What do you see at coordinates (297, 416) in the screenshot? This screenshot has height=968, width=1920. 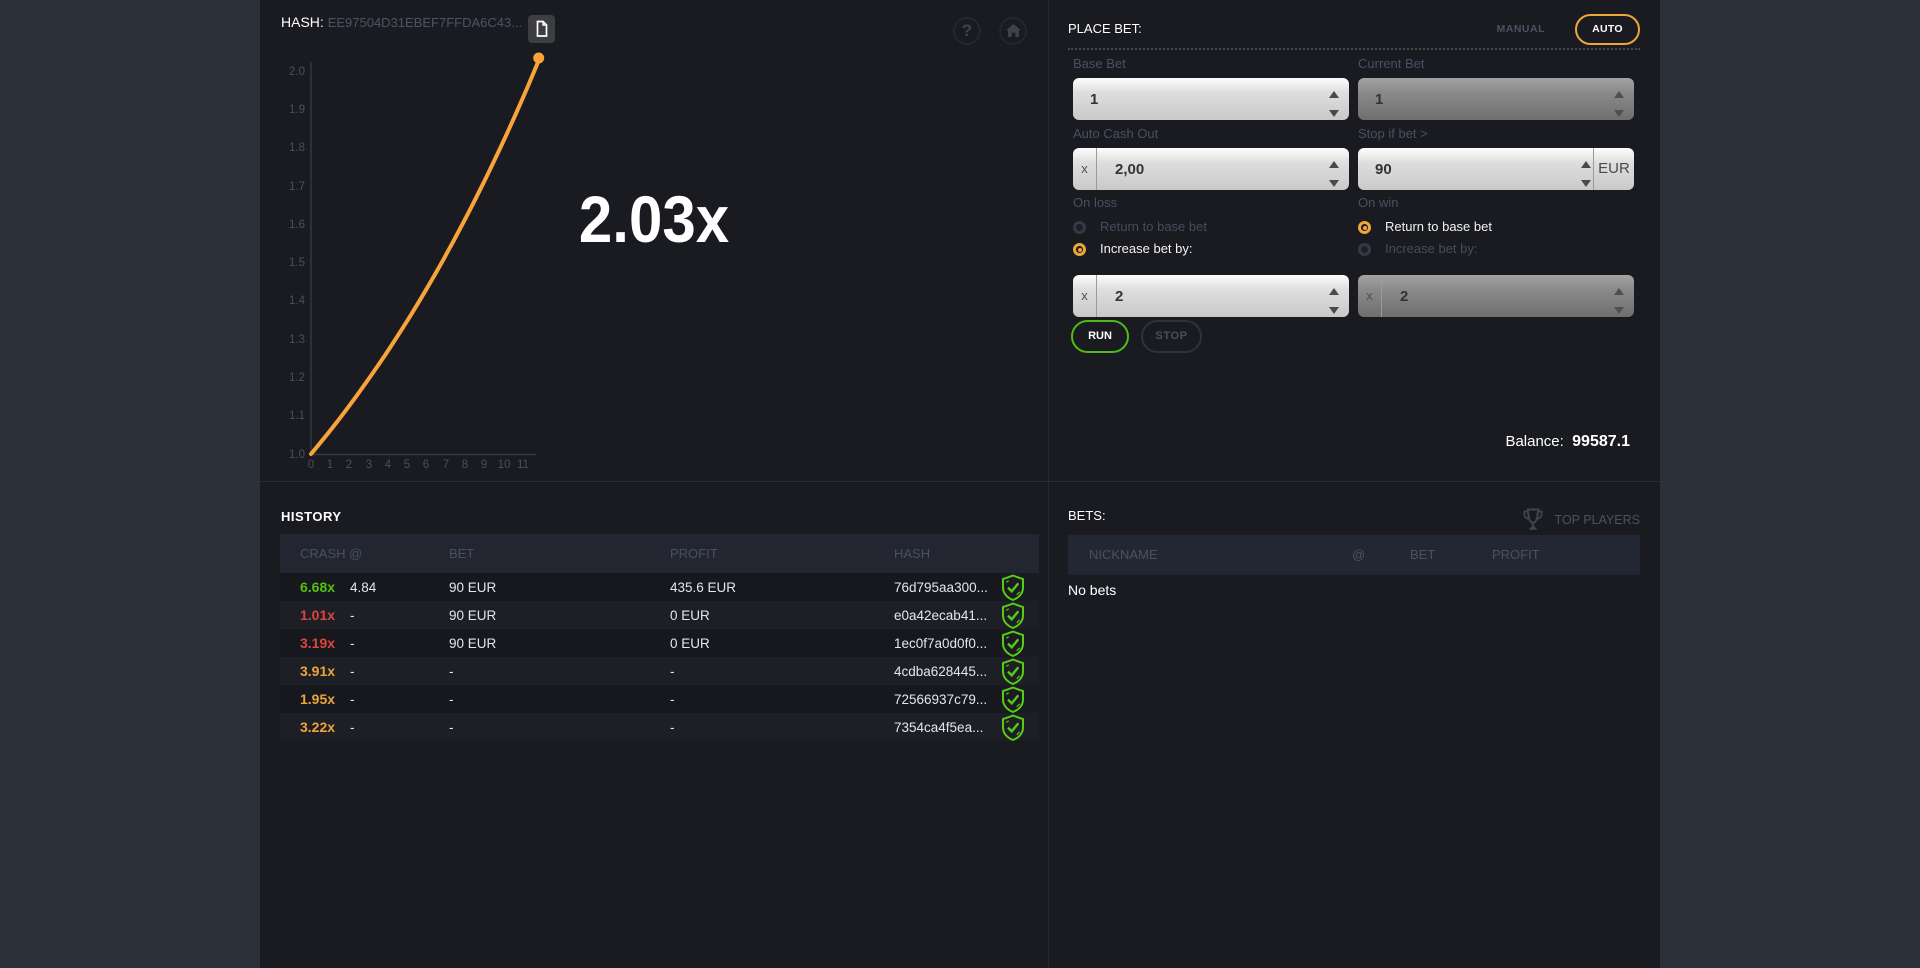 I see `svg-text: 1.1` at bounding box center [297, 416].